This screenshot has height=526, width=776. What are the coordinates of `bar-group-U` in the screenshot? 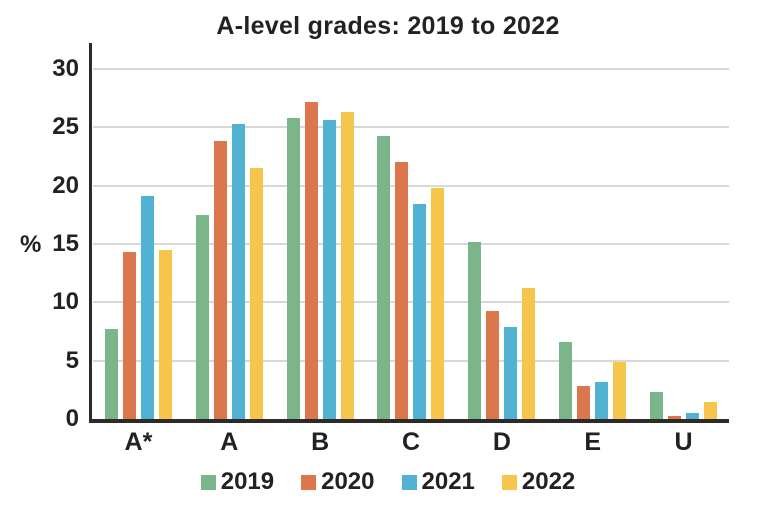 It's located at (683, 244).